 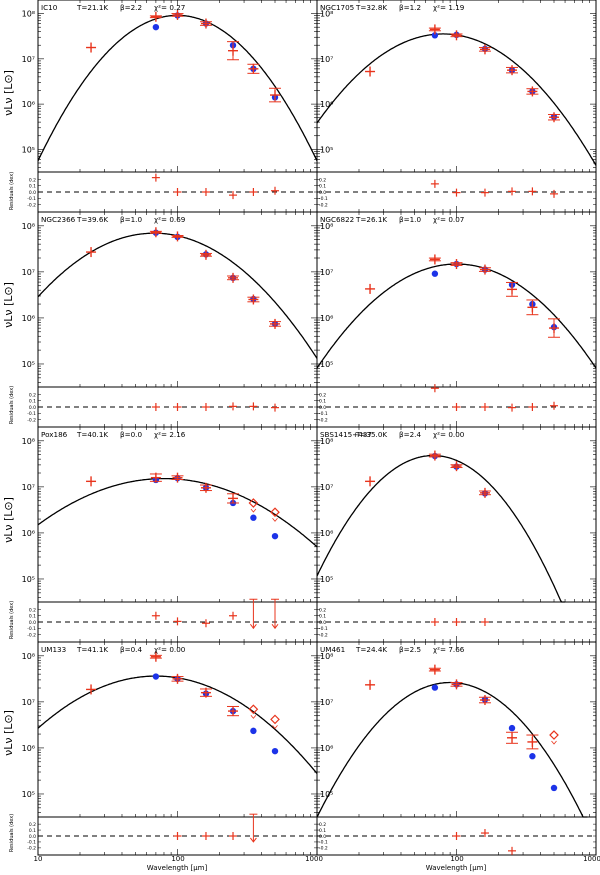 I want to click on annotation-name: UM461, so click(x=332, y=649).